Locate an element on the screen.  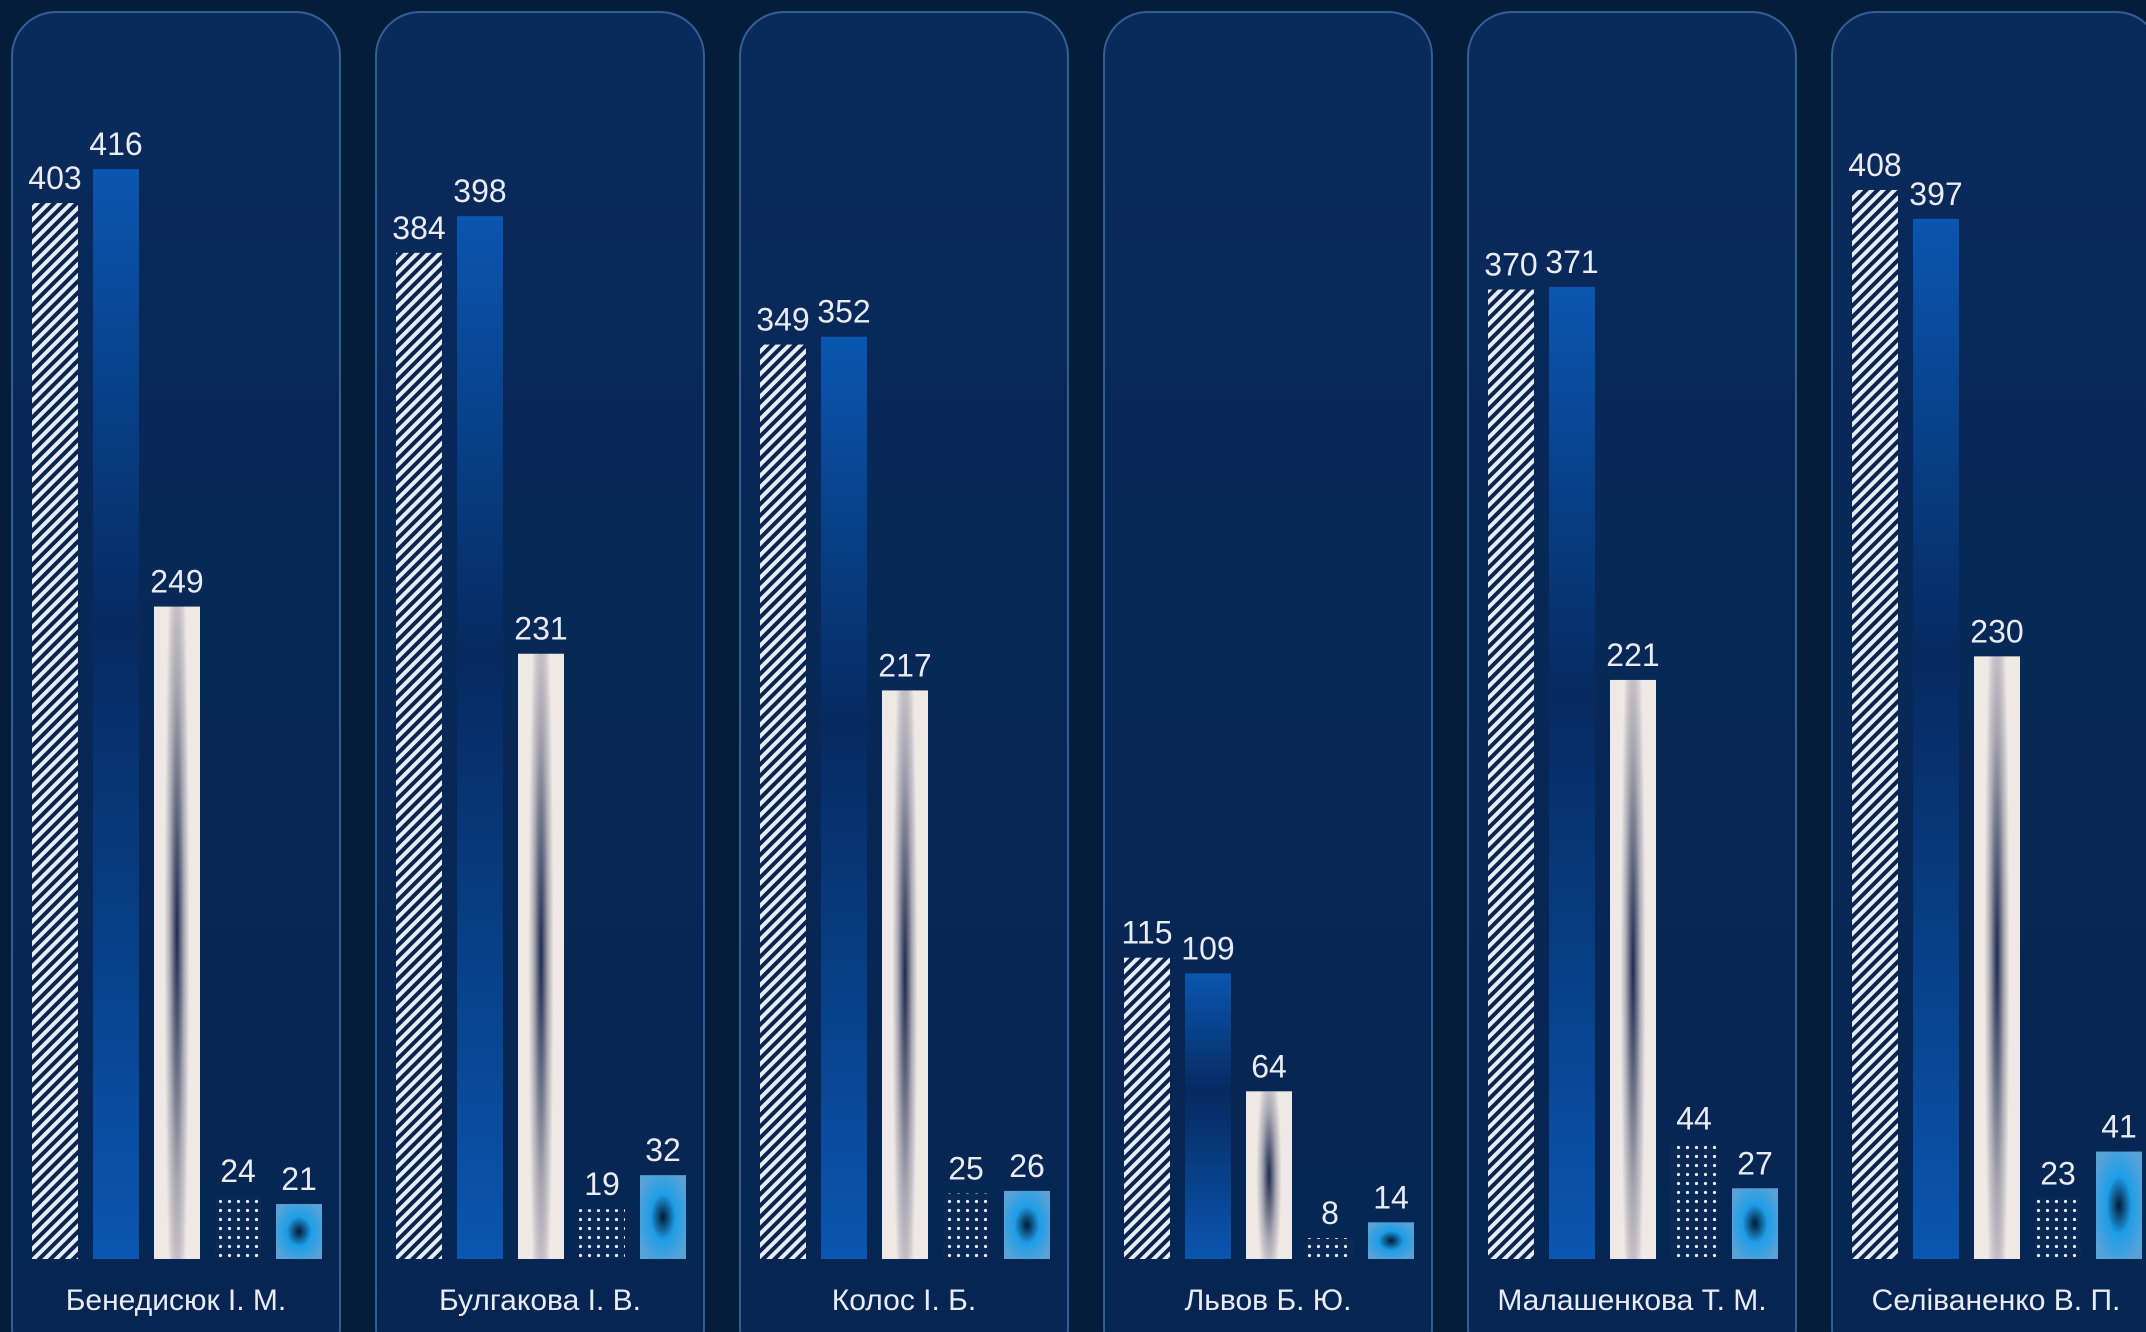
data-label: 109 is located at coordinates (1207, 948).